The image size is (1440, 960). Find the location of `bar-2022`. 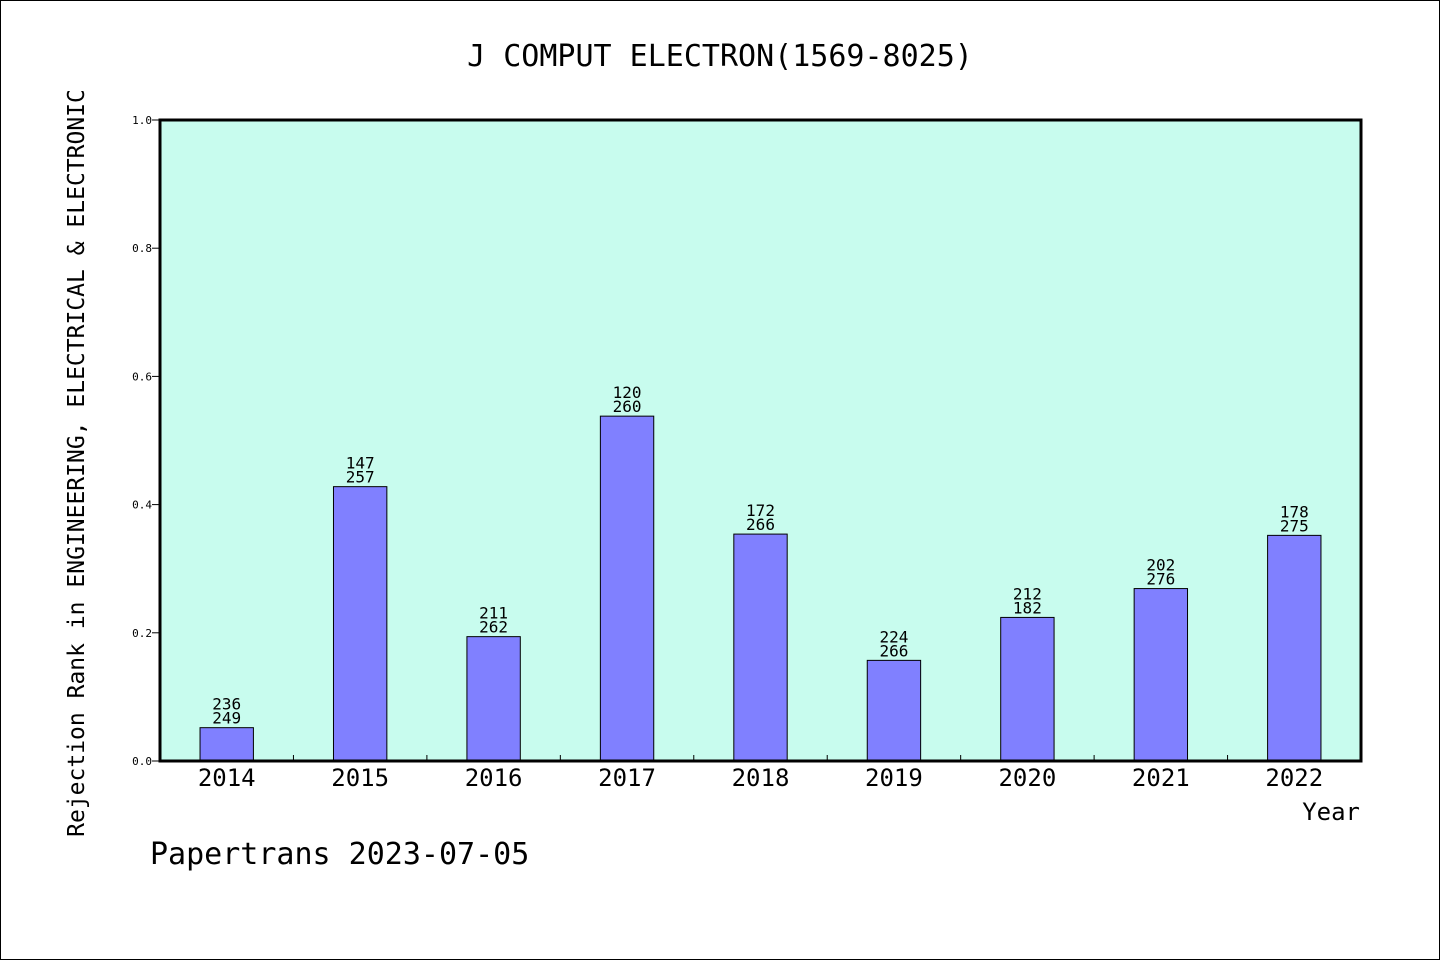

bar-2022 is located at coordinates (1294, 648).